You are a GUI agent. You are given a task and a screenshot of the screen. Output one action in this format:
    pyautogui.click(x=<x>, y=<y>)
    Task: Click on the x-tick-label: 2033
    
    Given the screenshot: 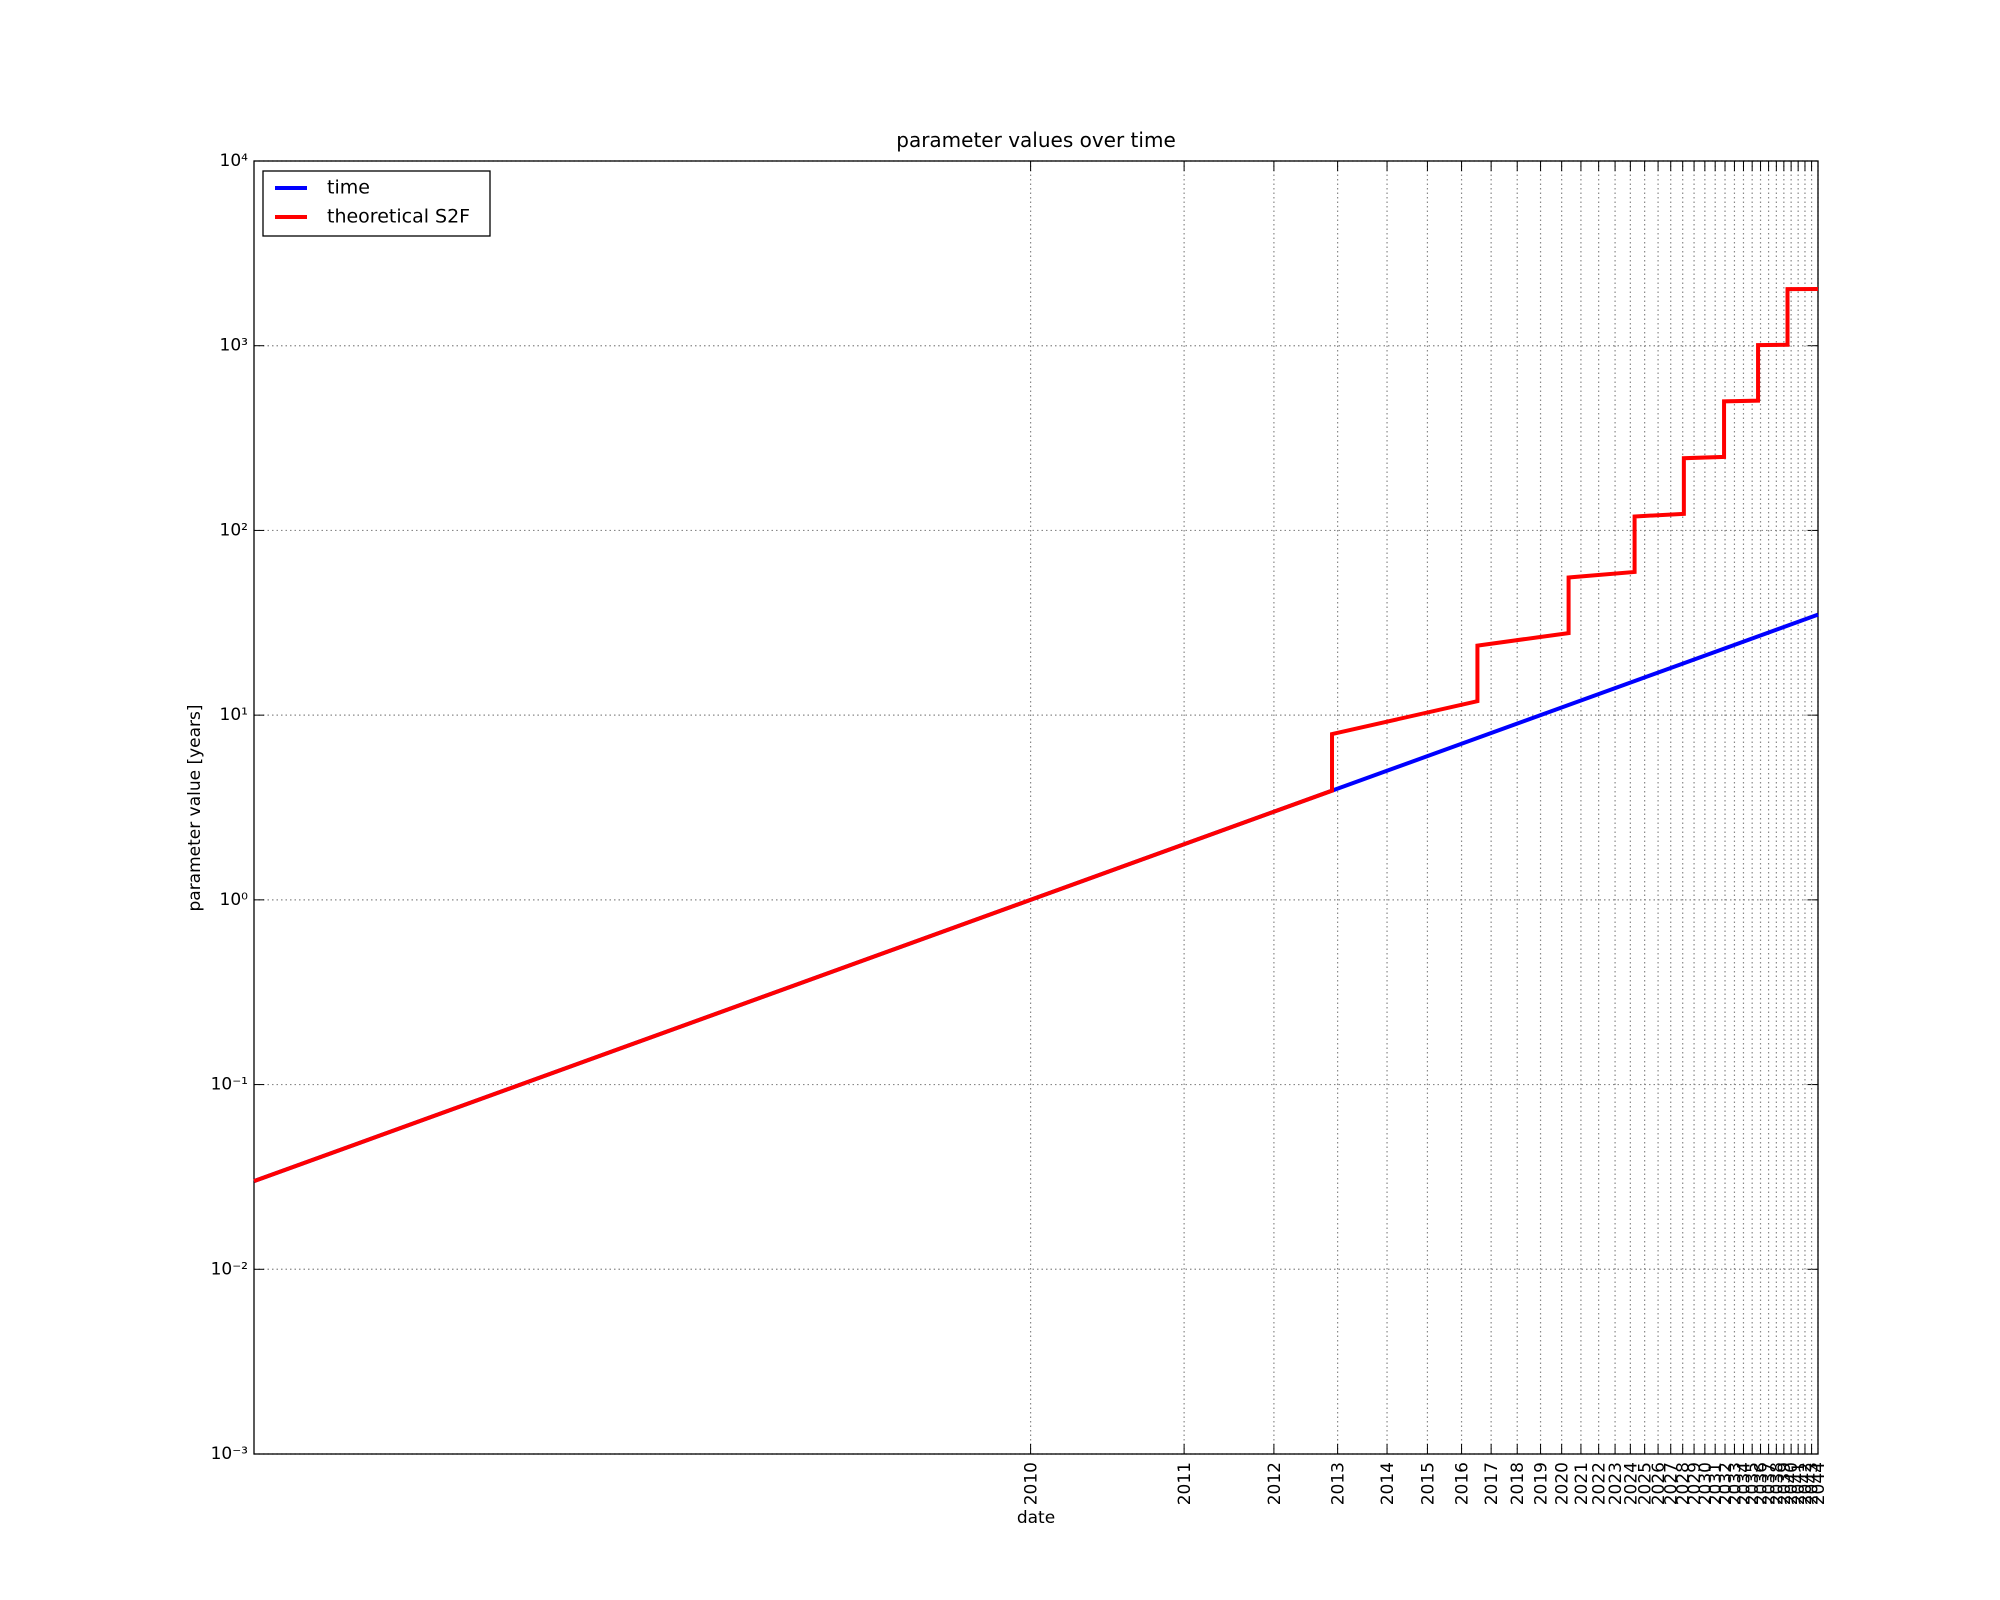 What is the action you would take?
    pyautogui.click(x=1735, y=1483)
    